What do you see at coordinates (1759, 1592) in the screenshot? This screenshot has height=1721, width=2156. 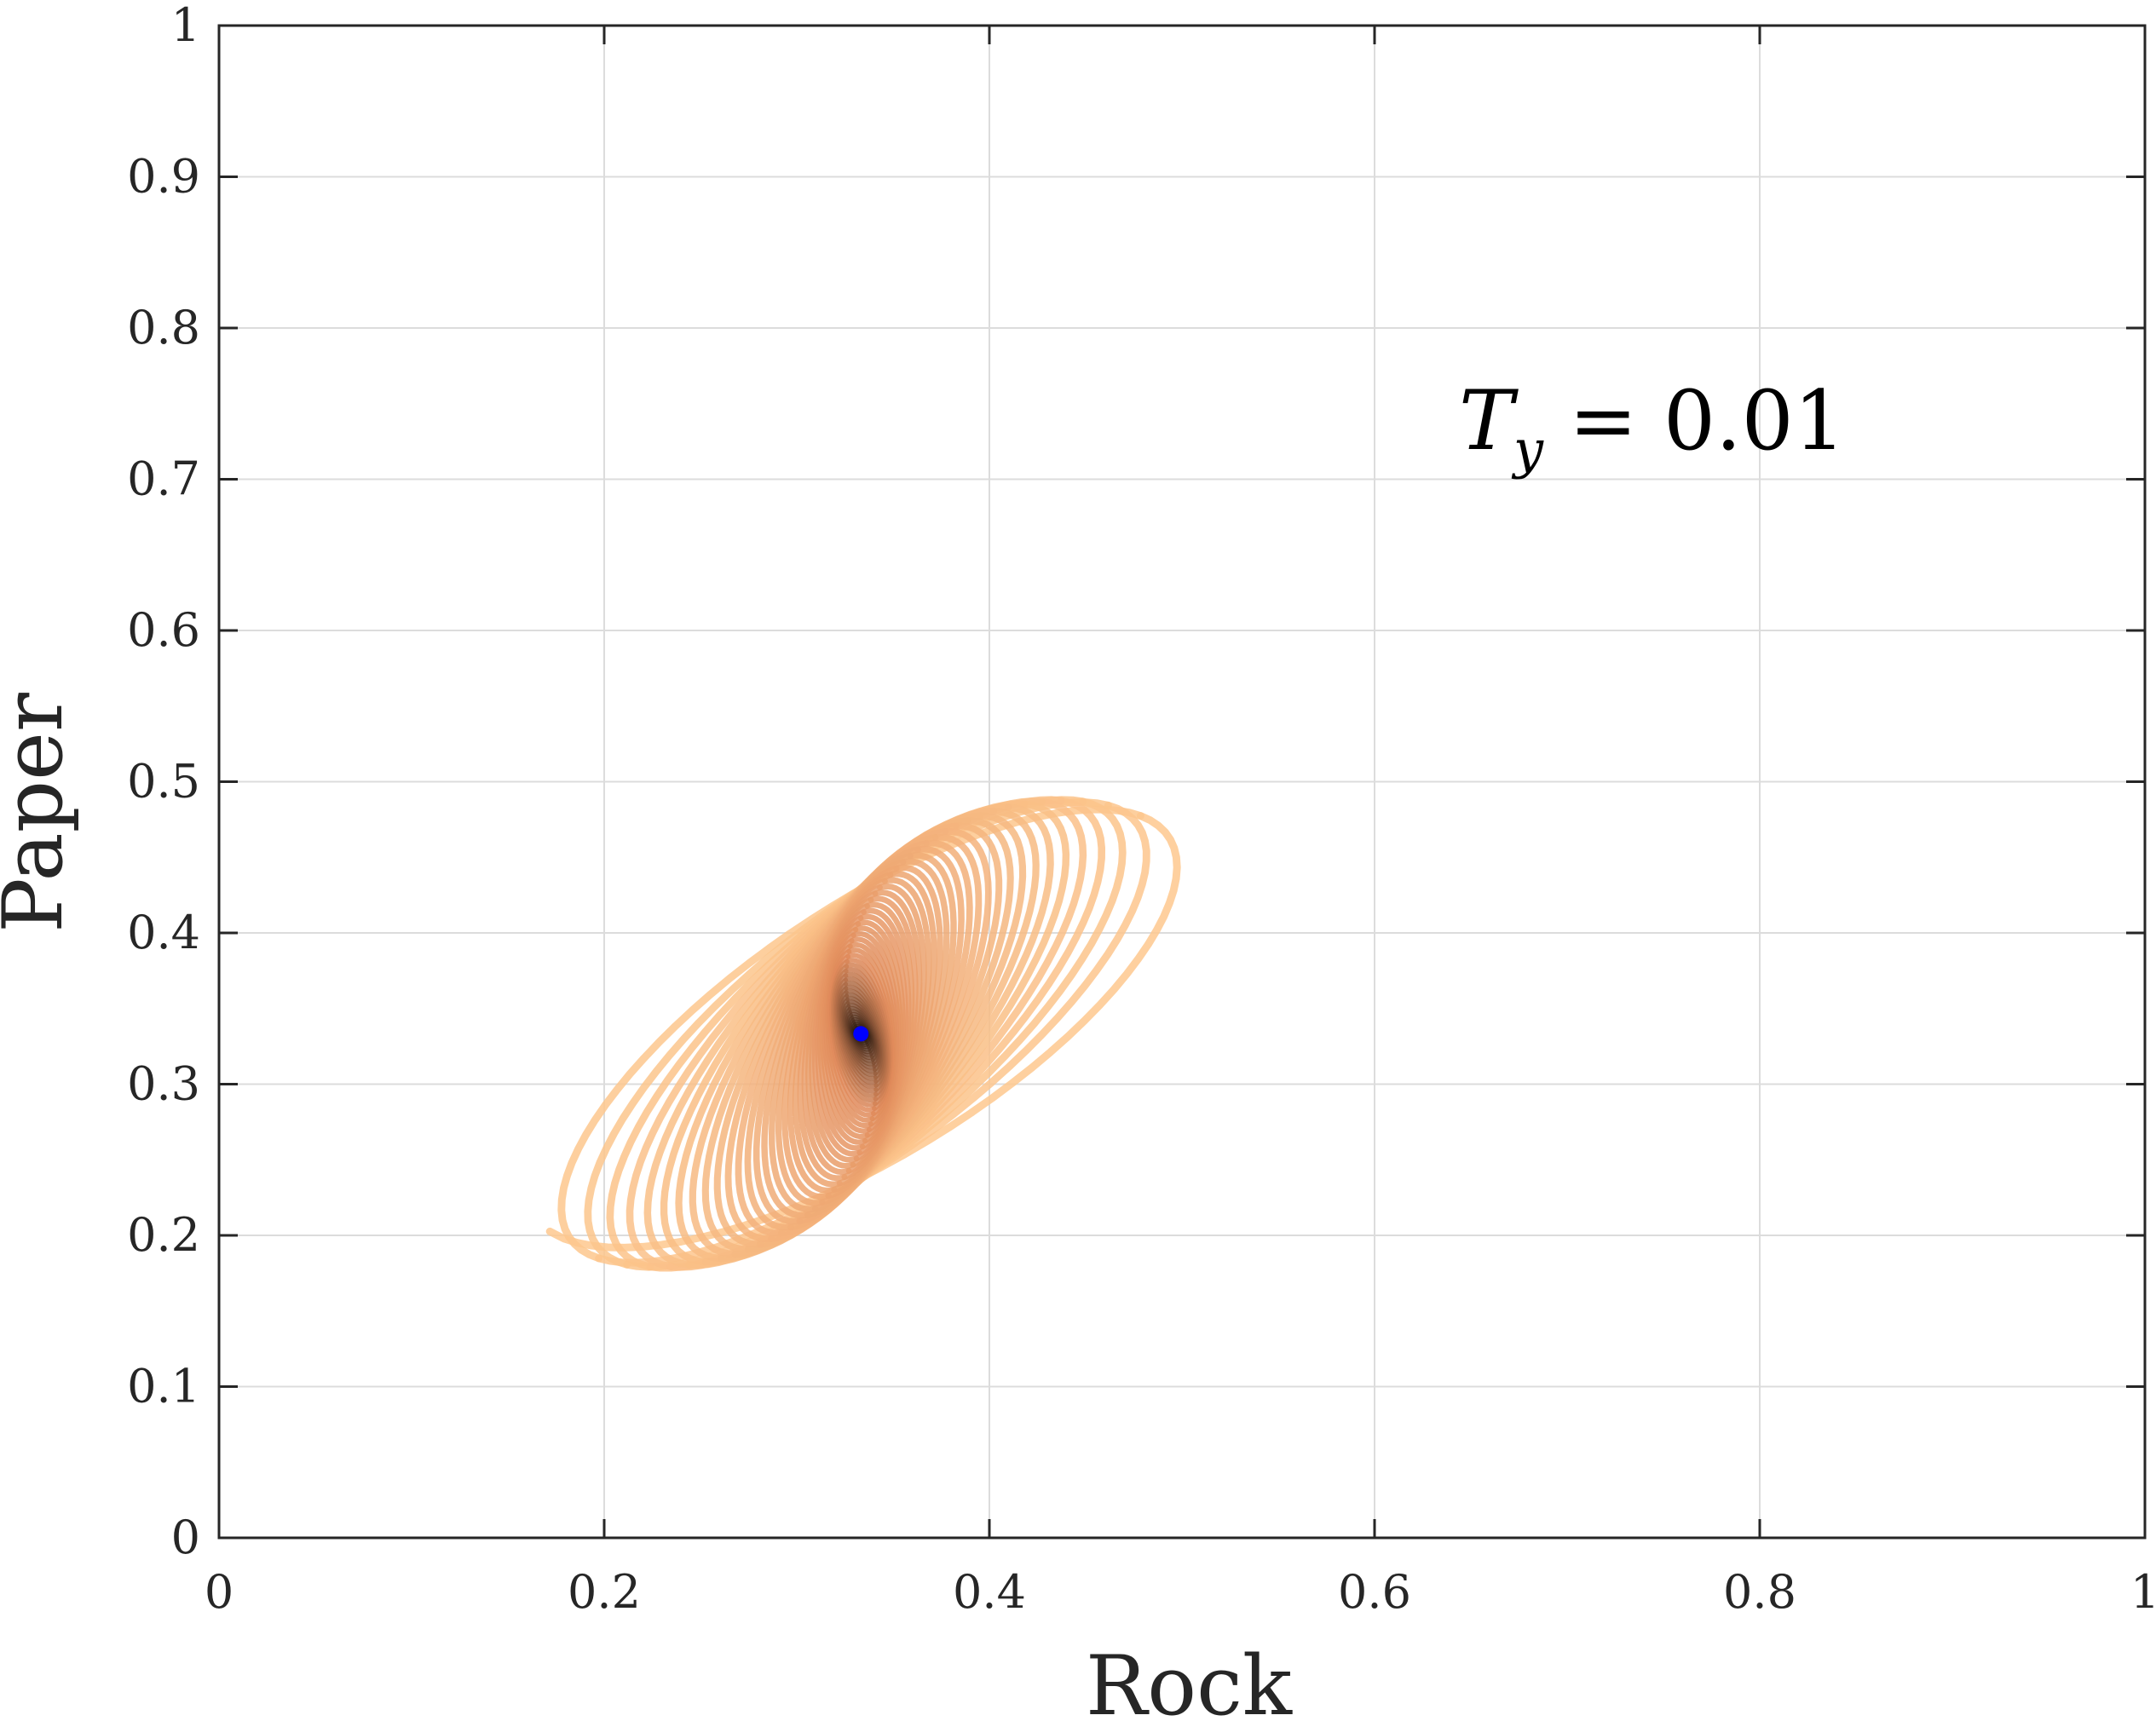 I see `x-tick-label: 0.8` at bounding box center [1759, 1592].